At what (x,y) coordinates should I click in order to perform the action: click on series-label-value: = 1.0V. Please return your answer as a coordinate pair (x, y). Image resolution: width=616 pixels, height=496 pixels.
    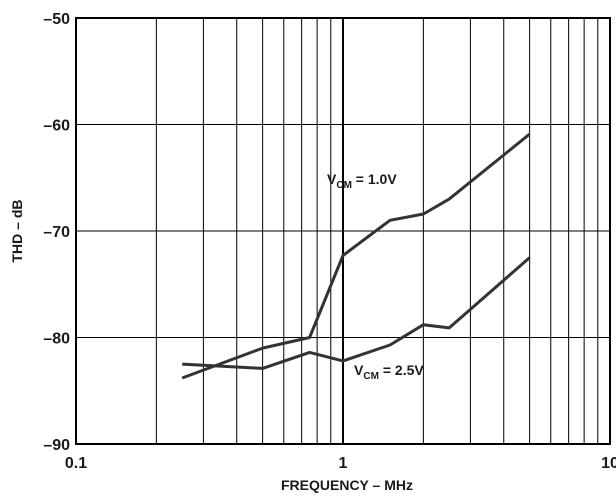
    Looking at the image, I should click on (374, 179).